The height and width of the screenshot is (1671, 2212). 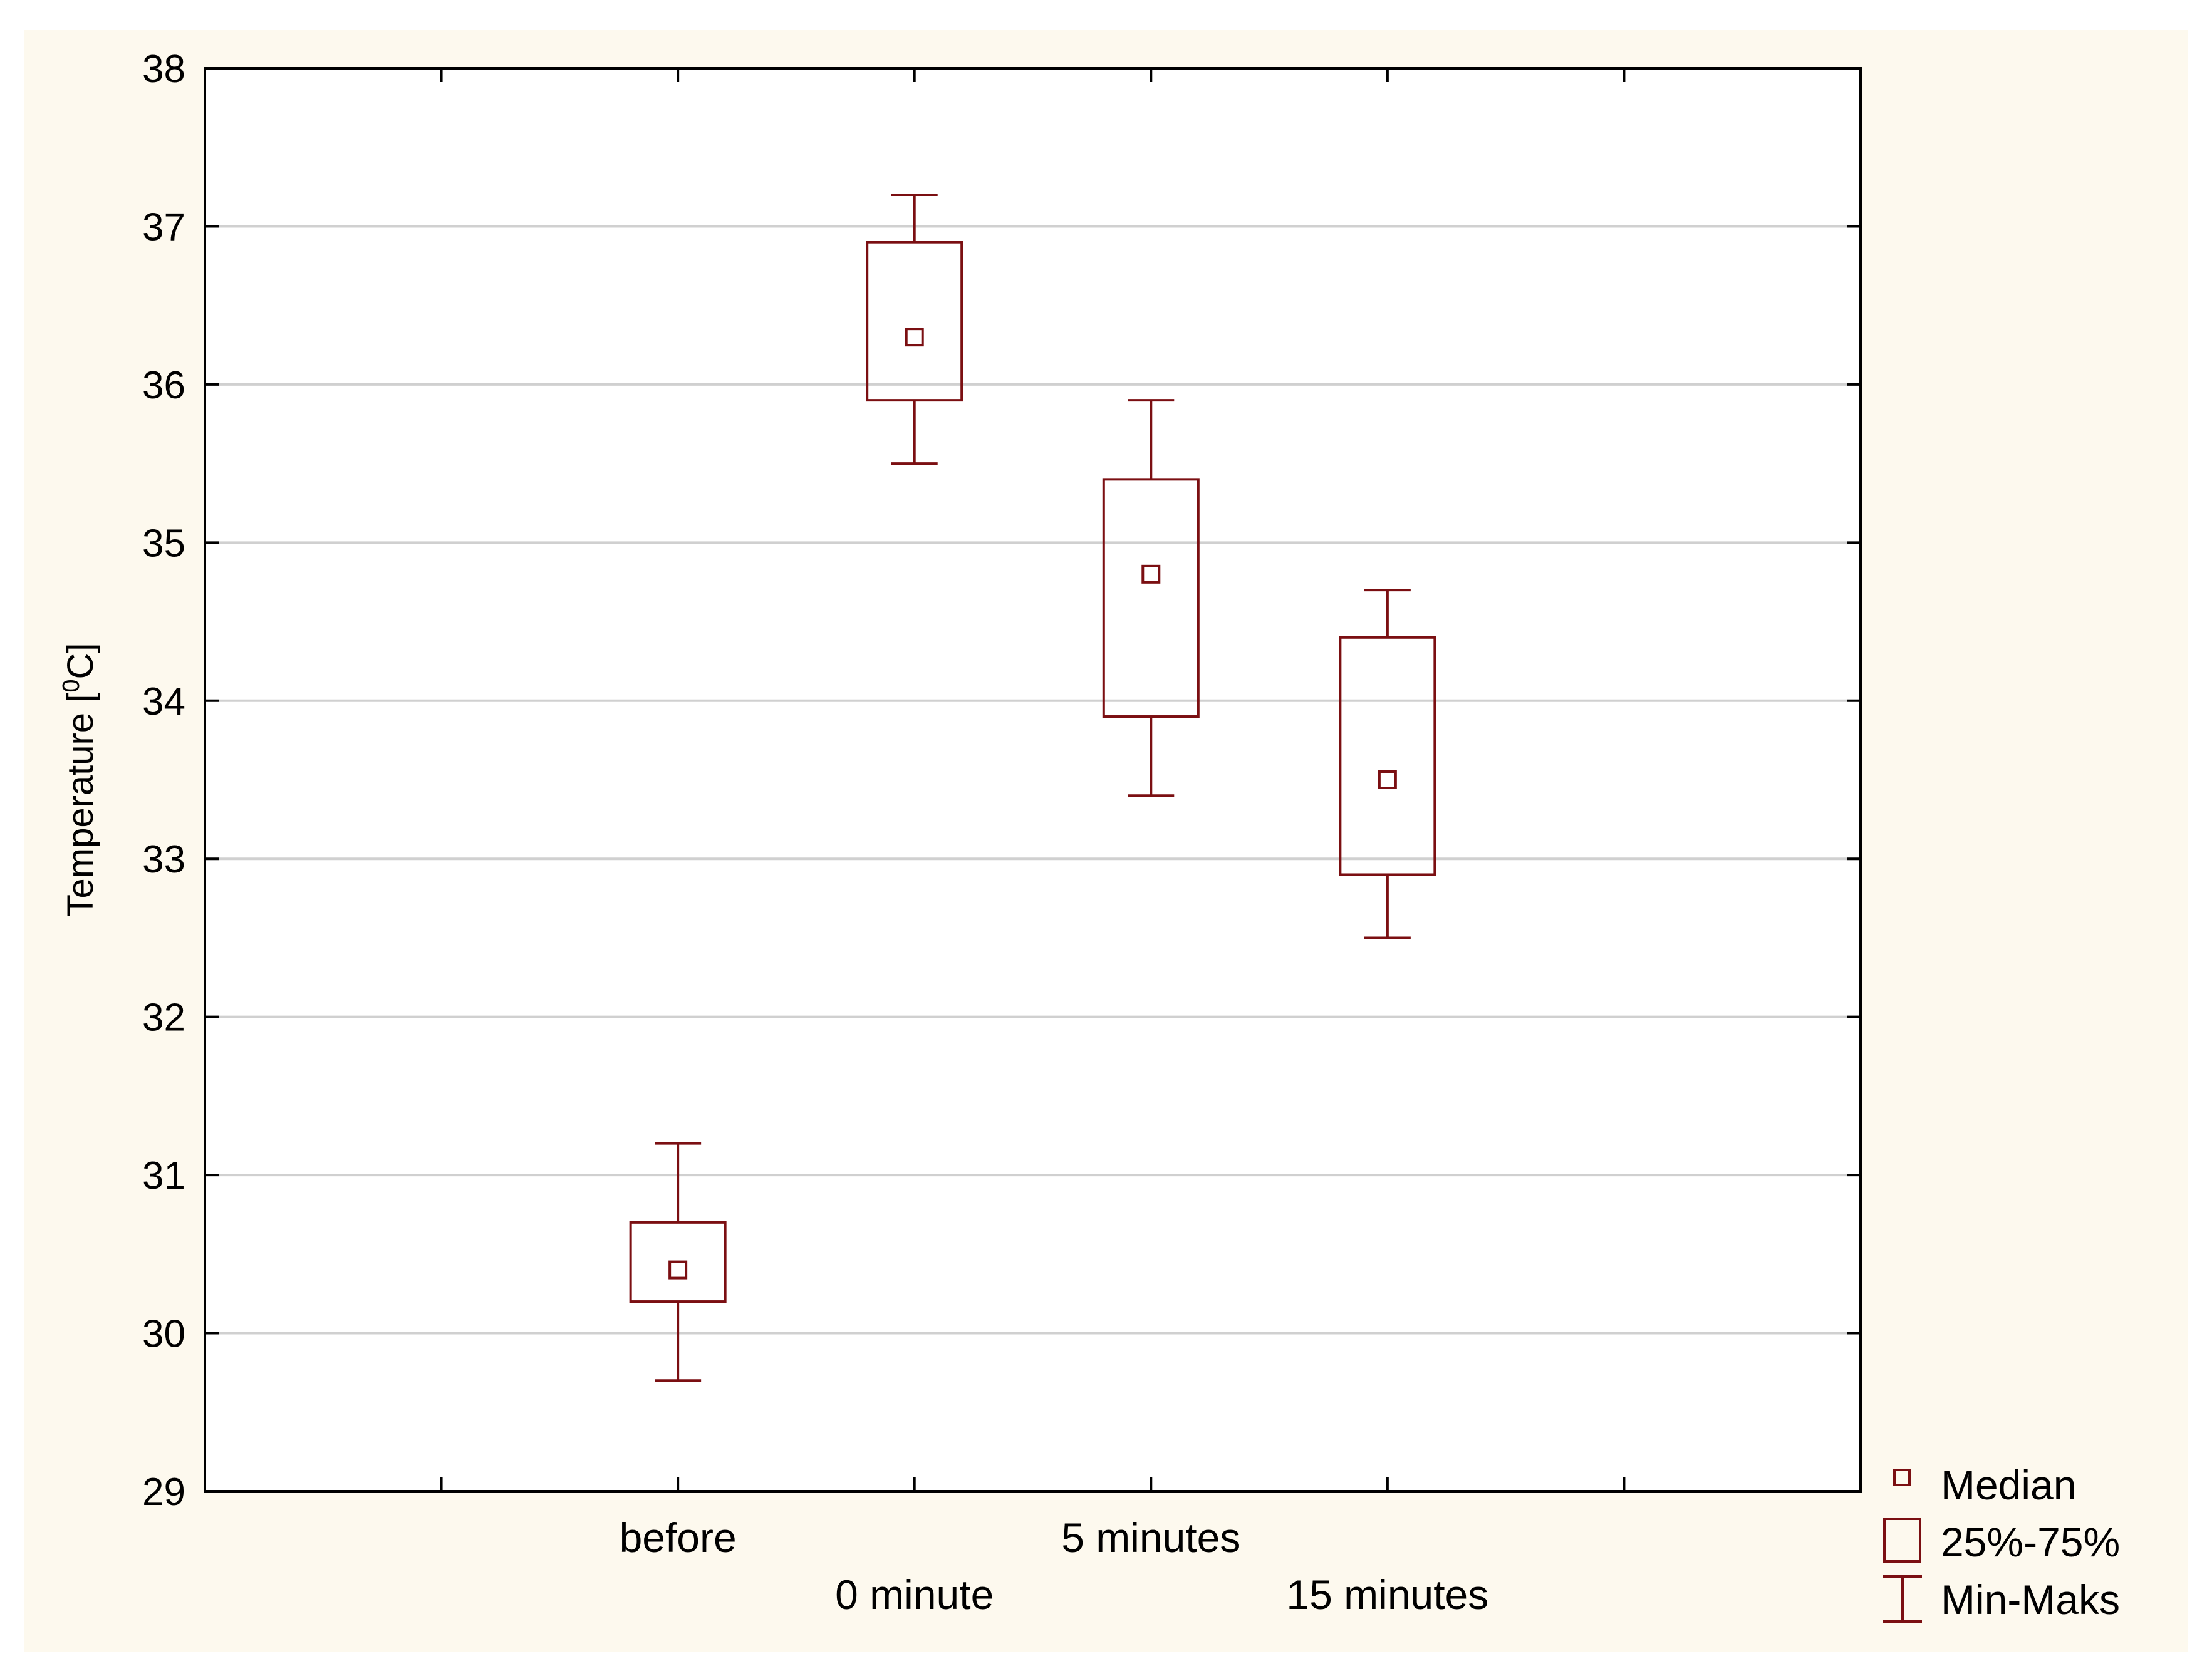 I want to click on legend: Median 25%-75% Min-Maks, so click(x=2001, y=1542).